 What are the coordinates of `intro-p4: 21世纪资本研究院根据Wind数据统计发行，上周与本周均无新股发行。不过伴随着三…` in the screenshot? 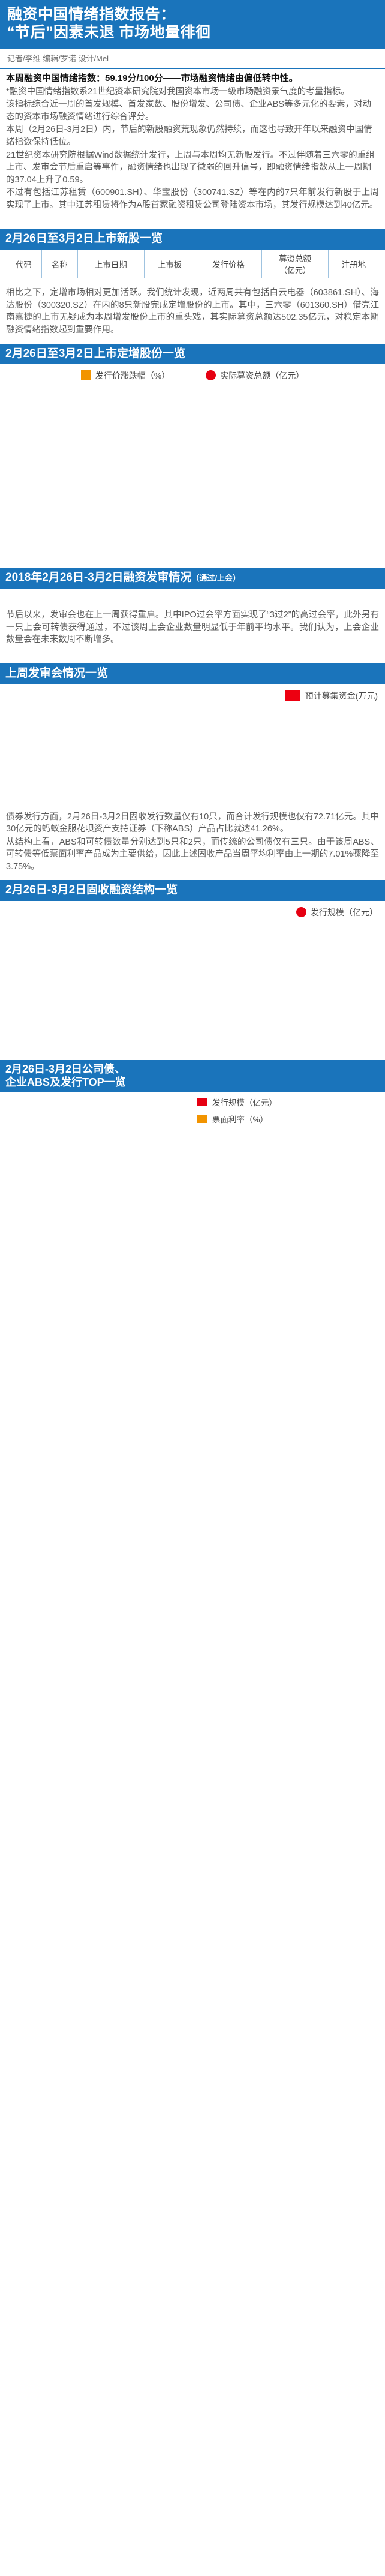 It's located at (190, 167).